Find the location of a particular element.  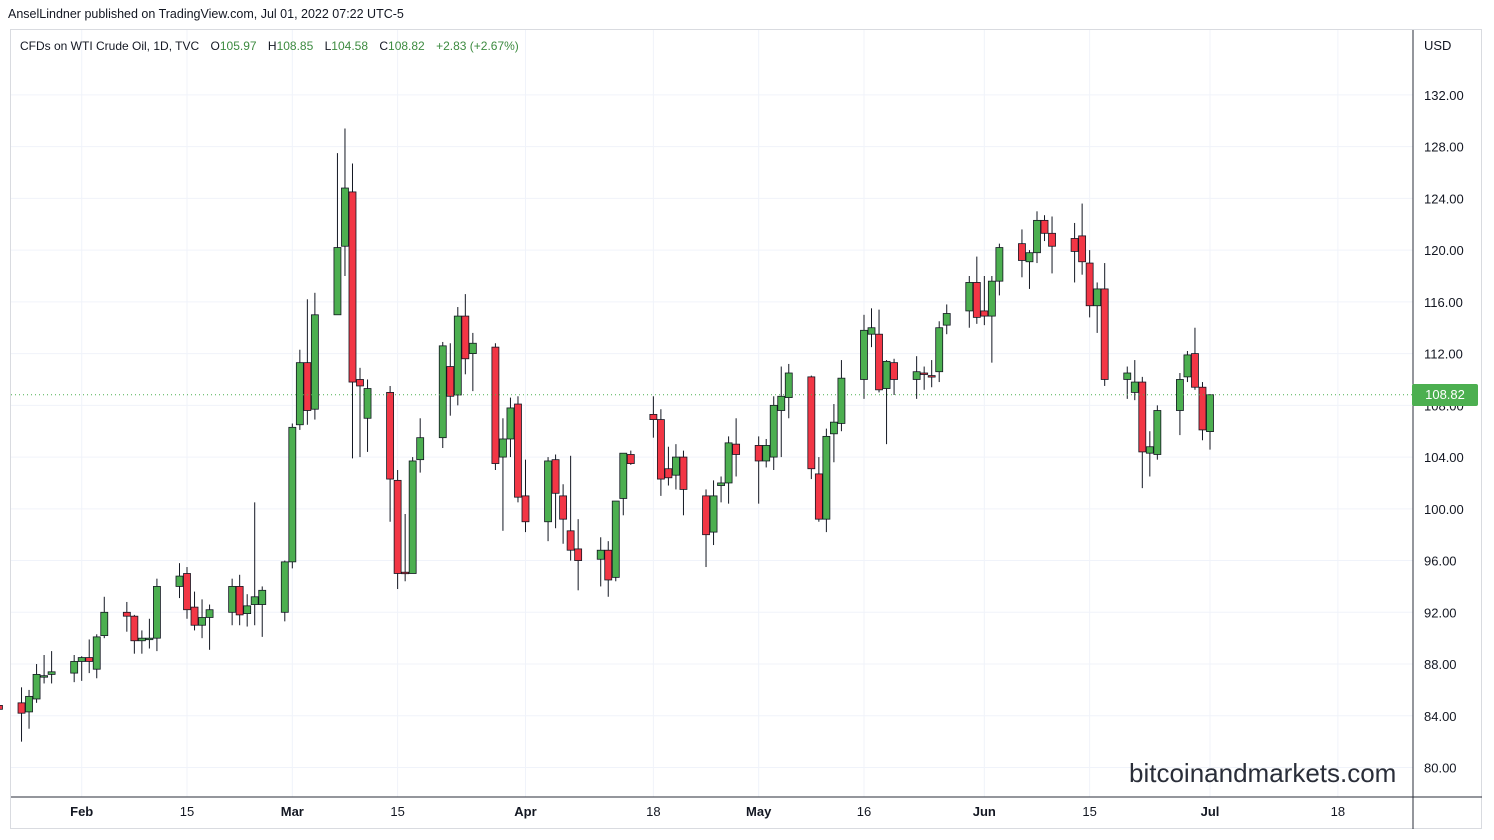

high-value: 108.85 is located at coordinates (295, 46).